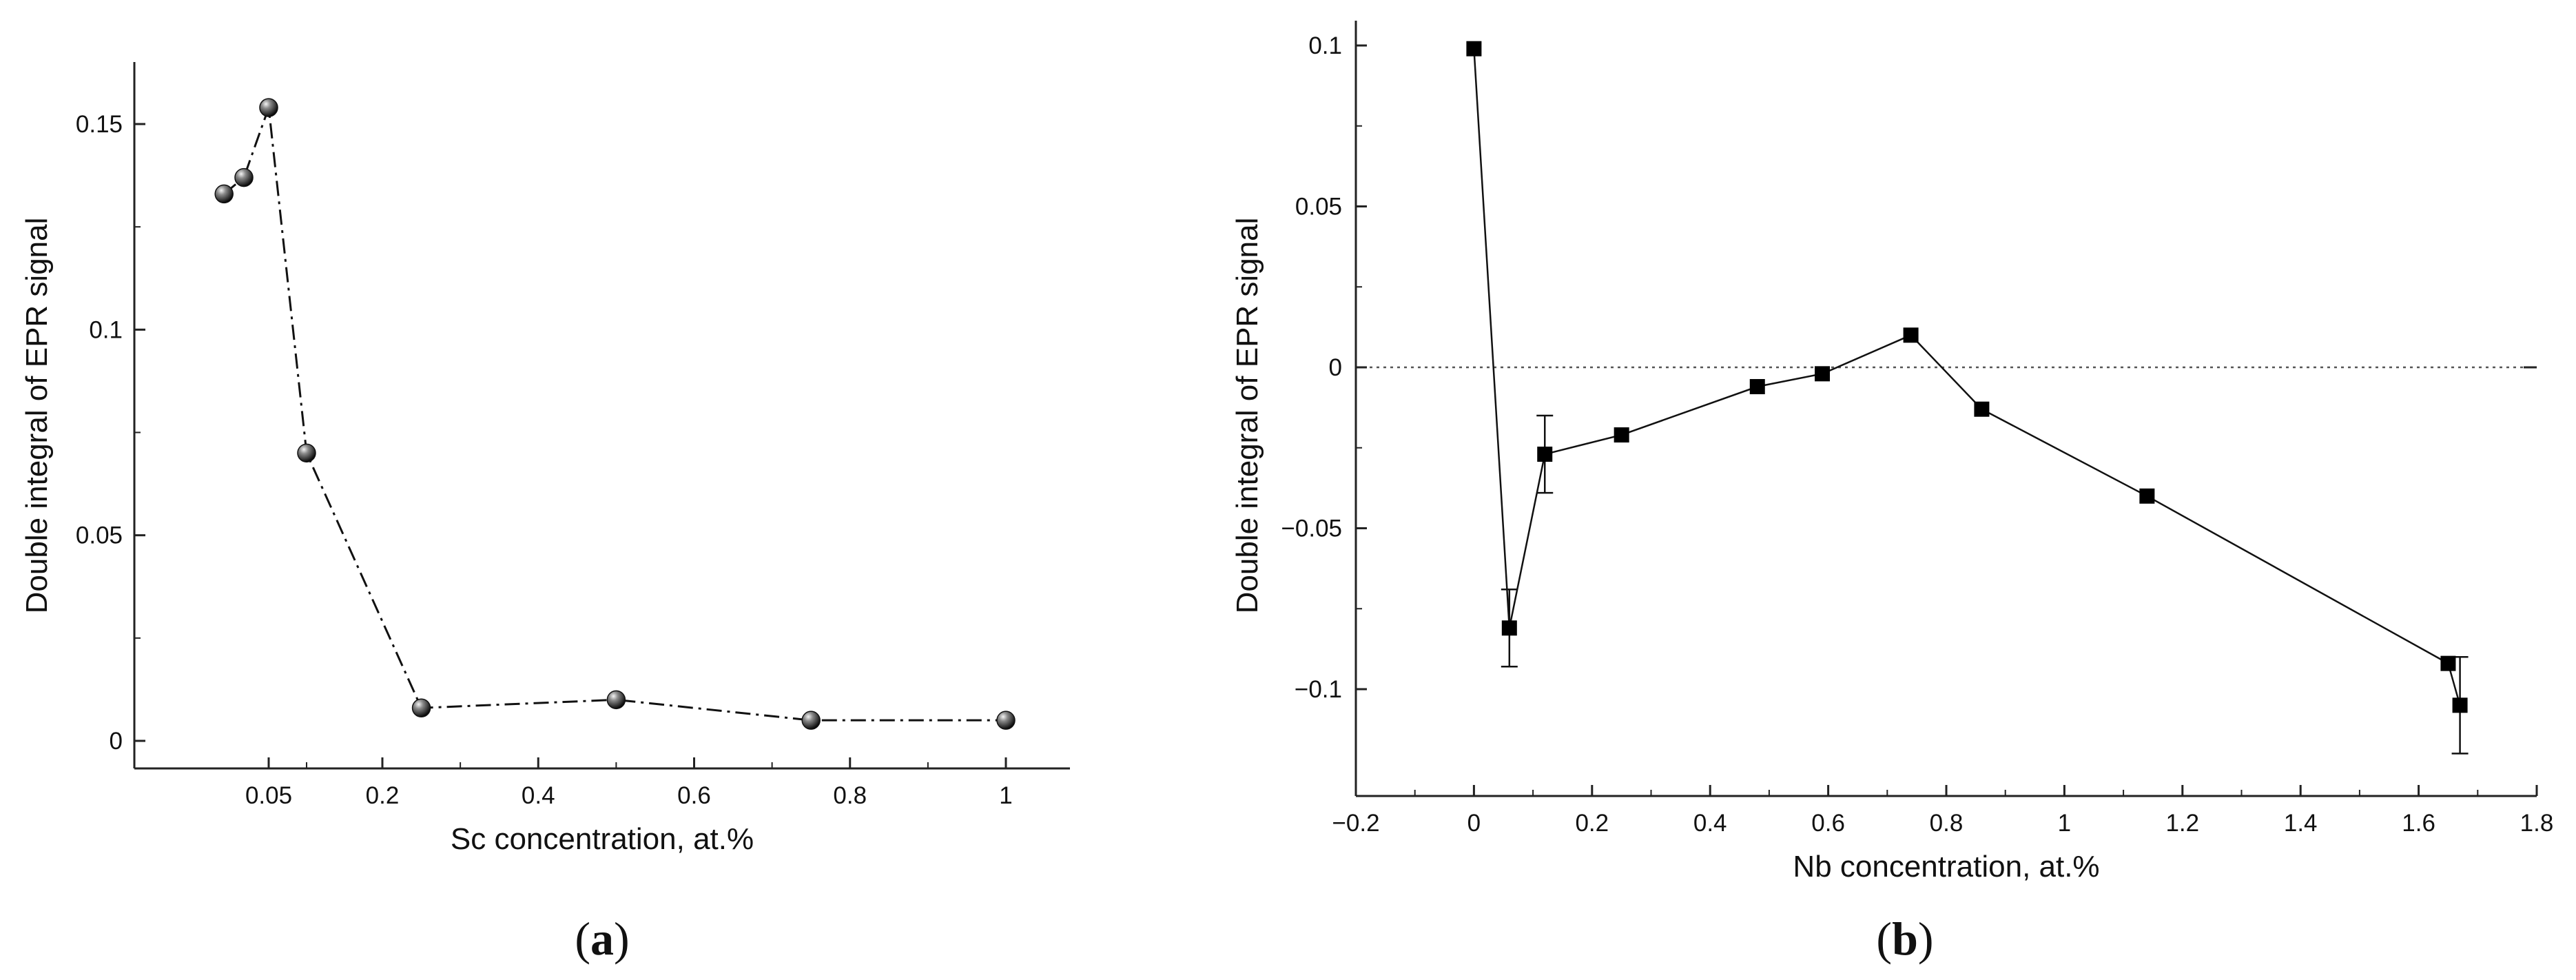  Describe the element at coordinates (1318, 689) in the screenshot. I see `panel-b-y-tick-label: −0.1` at that location.